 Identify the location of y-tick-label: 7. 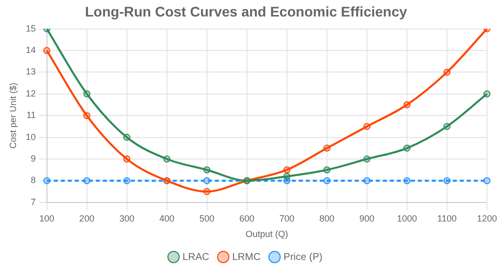
(33, 201).